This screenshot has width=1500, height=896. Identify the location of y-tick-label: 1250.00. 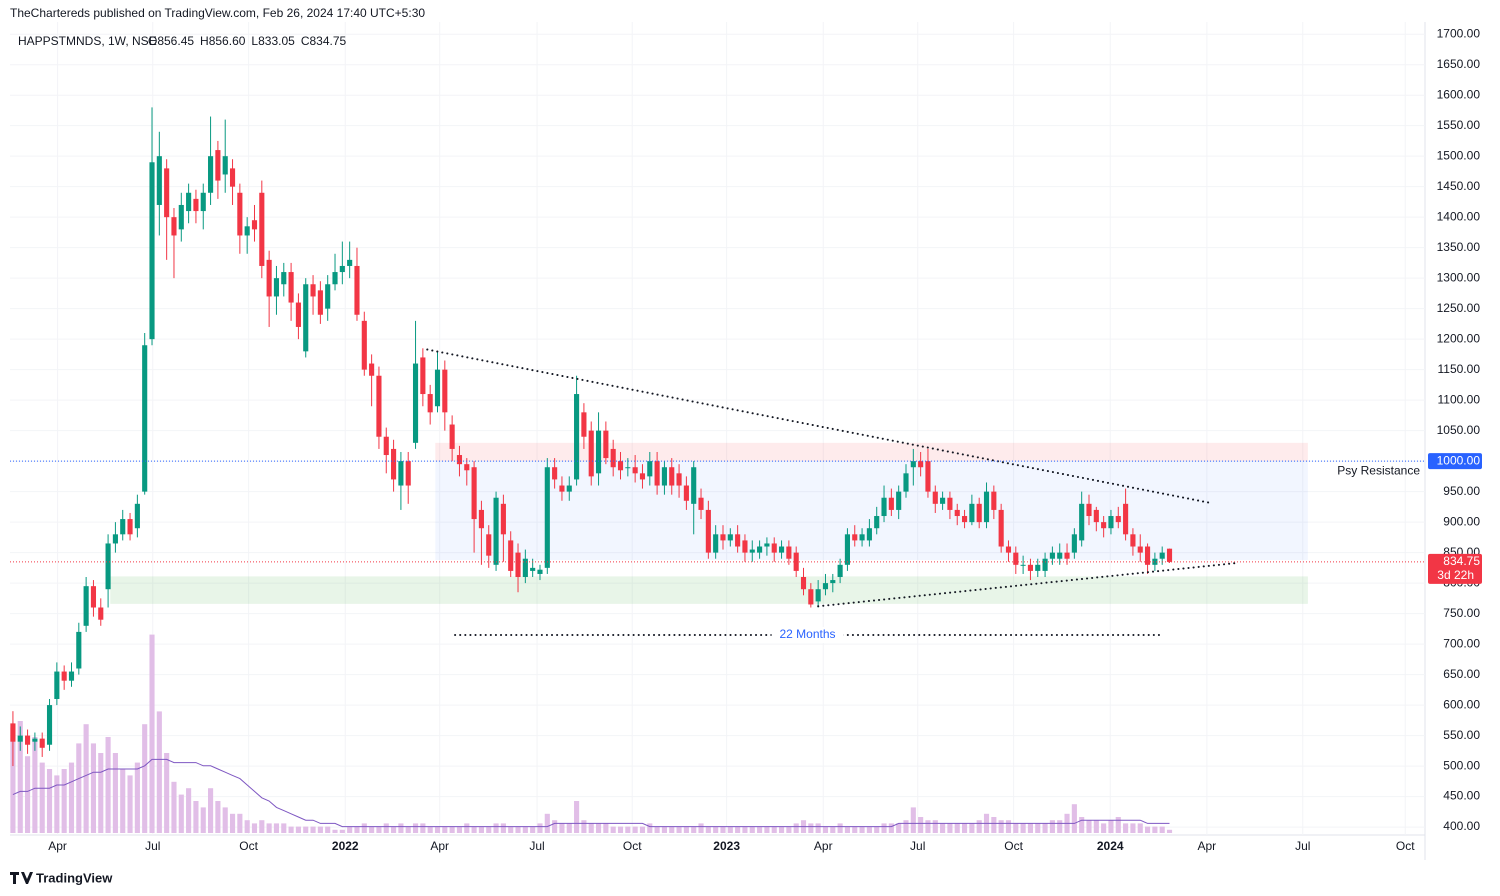
(1459, 308).